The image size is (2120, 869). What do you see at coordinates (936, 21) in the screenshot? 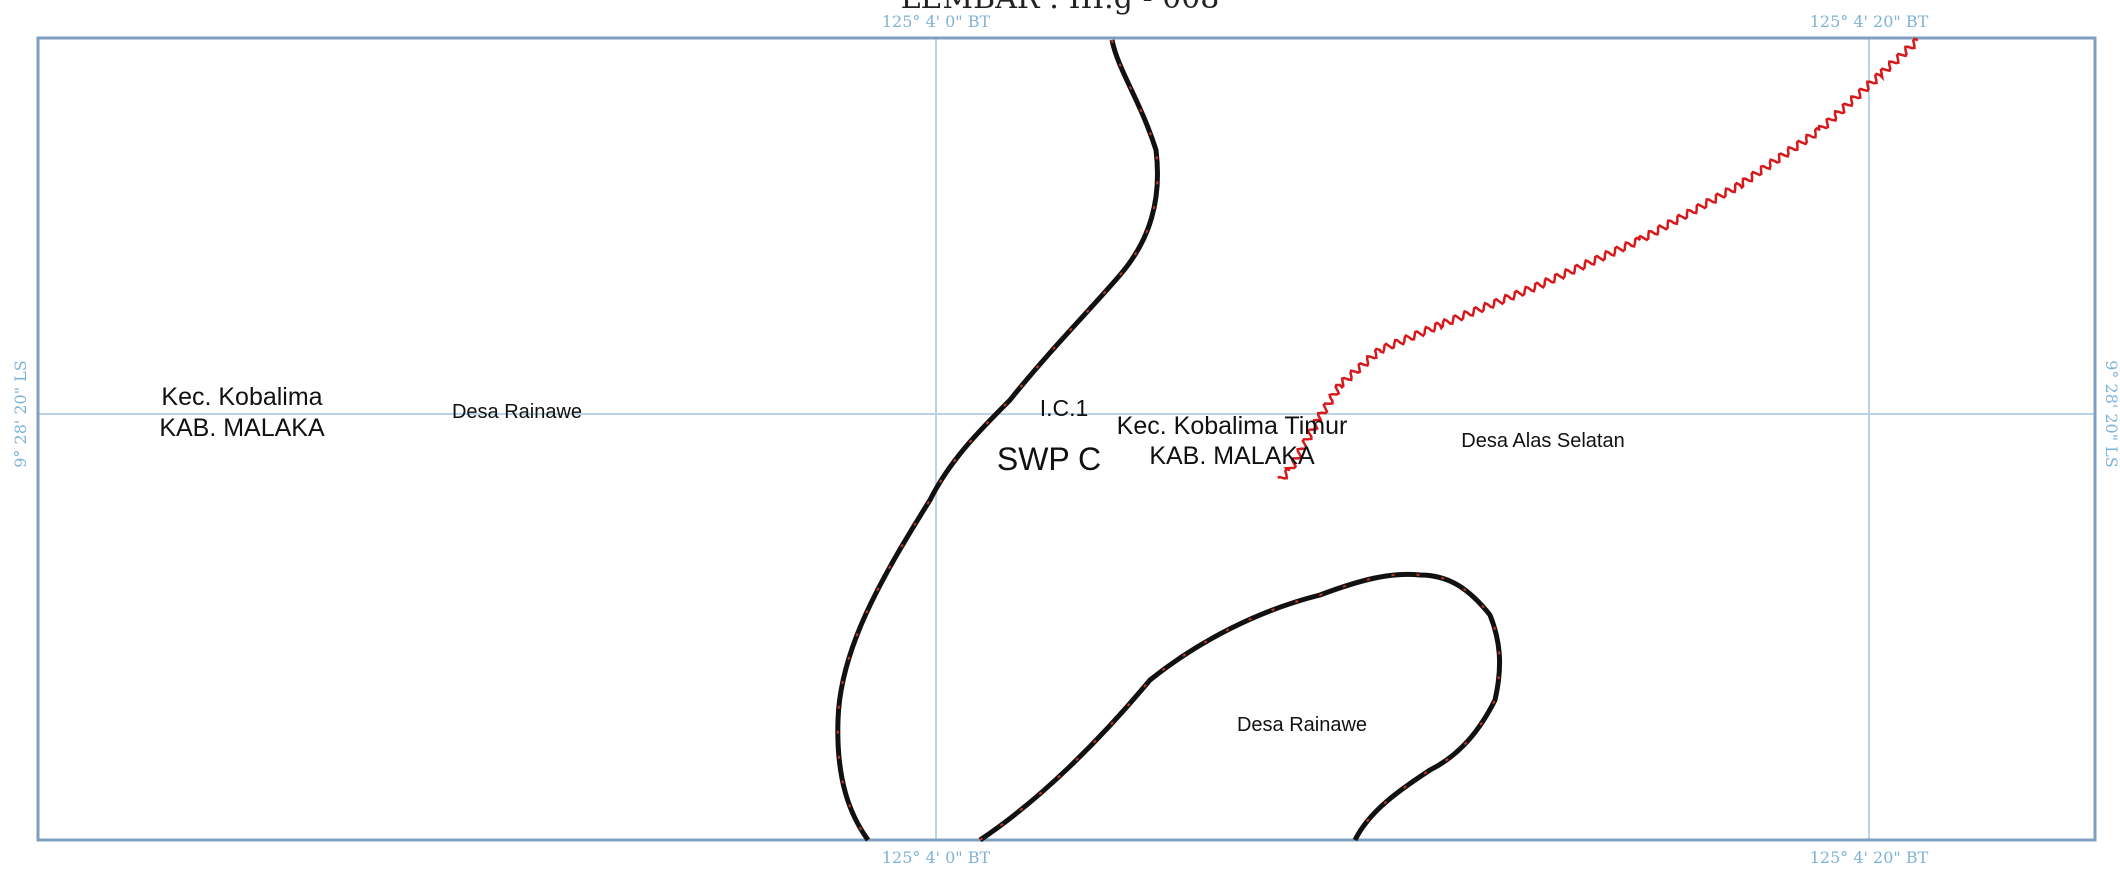
I see `coord-top-left-lon: 125° 4' 0" BT` at bounding box center [936, 21].